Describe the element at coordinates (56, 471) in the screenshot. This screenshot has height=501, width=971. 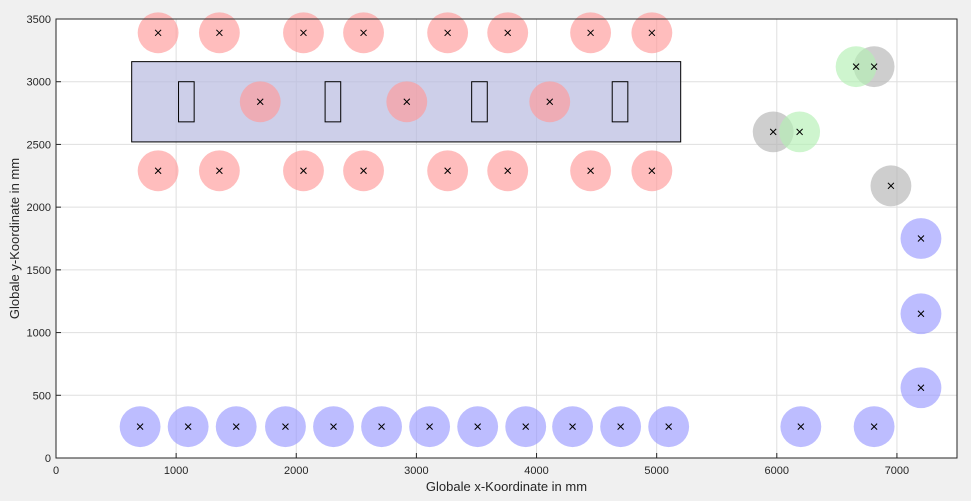
I see `x-tick-label: 0` at that location.